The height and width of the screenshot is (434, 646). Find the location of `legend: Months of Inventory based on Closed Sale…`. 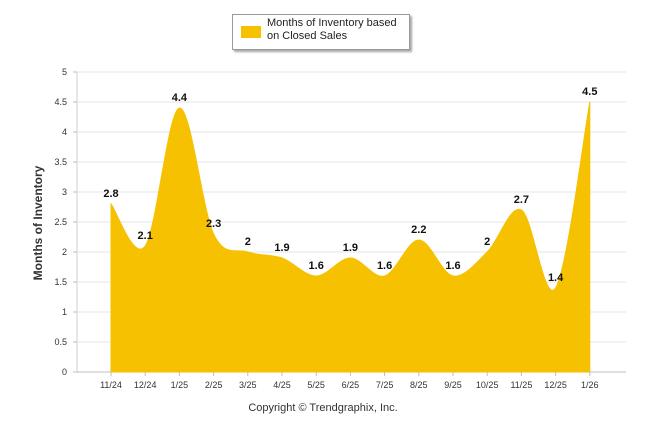

legend: Months of Inventory based on Closed Sale… is located at coordinates (321, 32).